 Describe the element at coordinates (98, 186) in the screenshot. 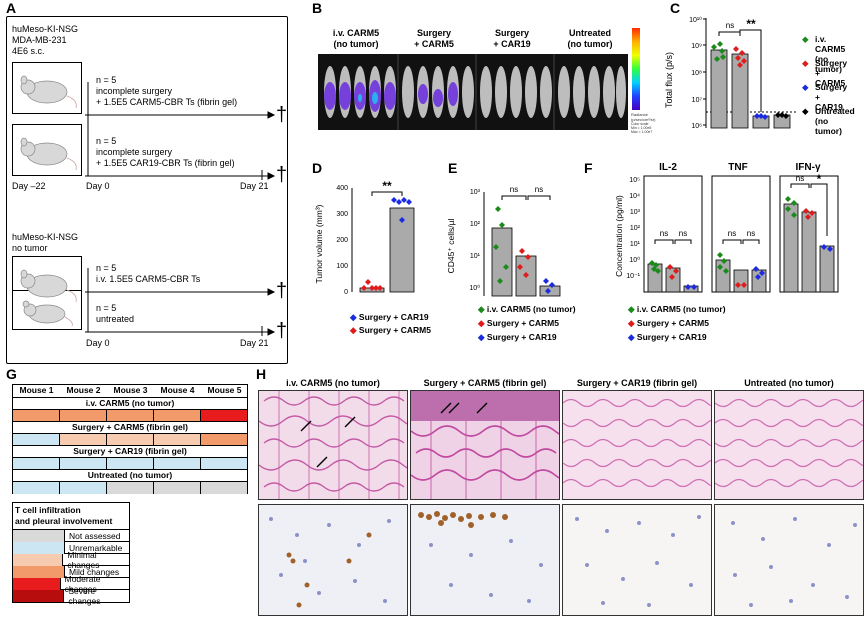

I see `day-zero-1: Day 0` at that location.